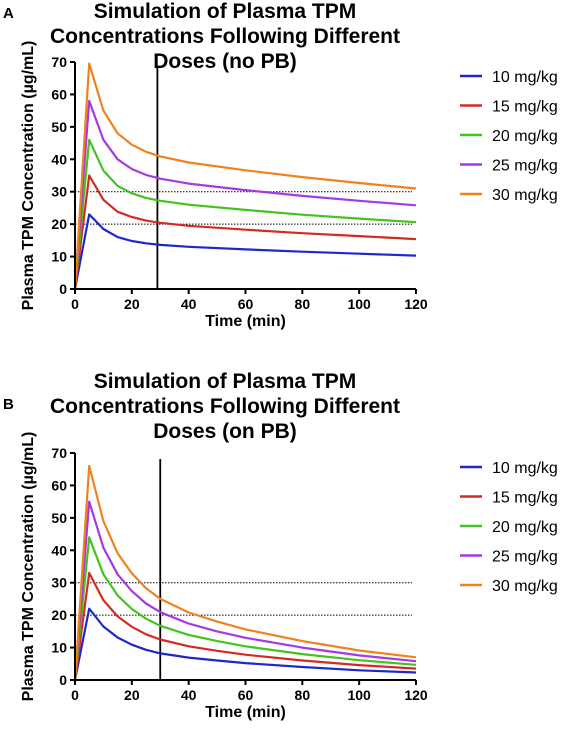 The image size is (561, 741). I want to click on series-line-25-mg-kg, so click(245, 590).